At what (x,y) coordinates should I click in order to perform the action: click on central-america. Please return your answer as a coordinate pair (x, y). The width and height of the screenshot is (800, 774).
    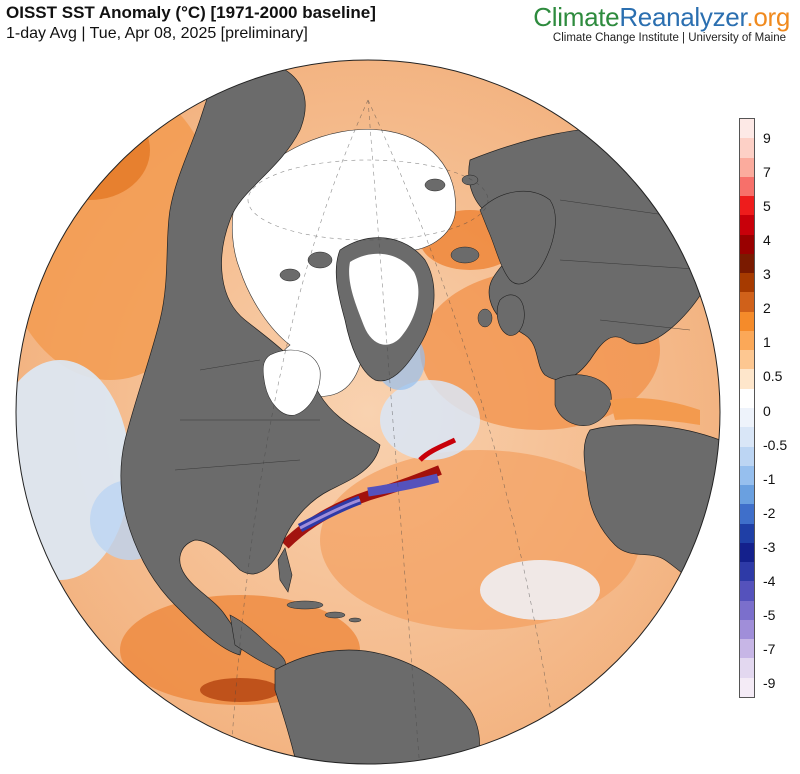
    Looking at the image, I should click on (257, 642).